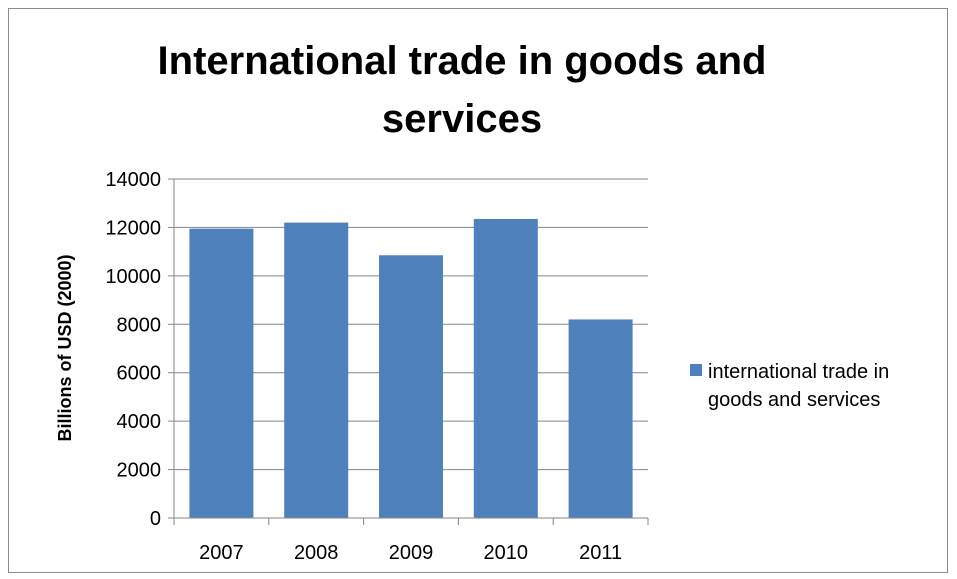  Describe the element at coordinates (316, 370) in the screenshot. I see `bar-2008` at that location.